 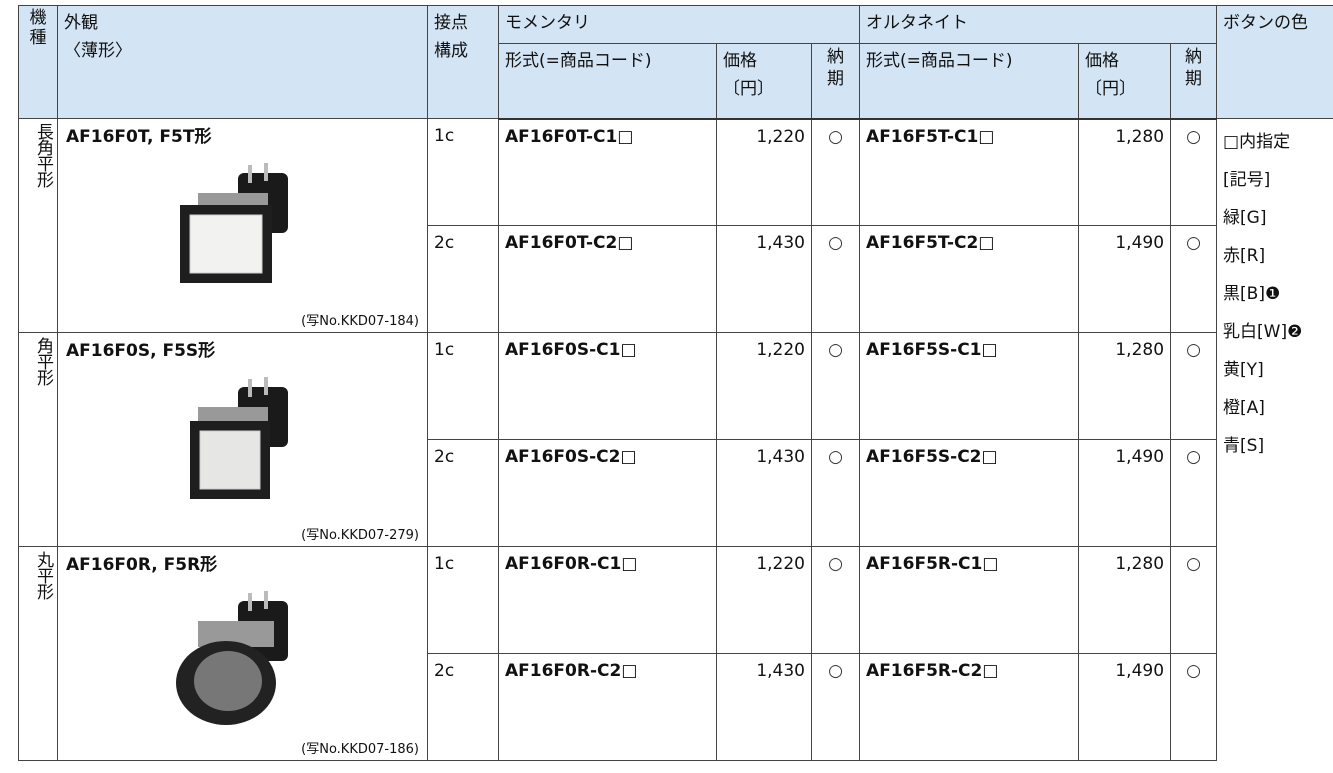 What do you see at coordinates (607, 707) in the screenshot?
I see `momentary-code: AF16F0R-C2□` at bounding box center [607, 707].